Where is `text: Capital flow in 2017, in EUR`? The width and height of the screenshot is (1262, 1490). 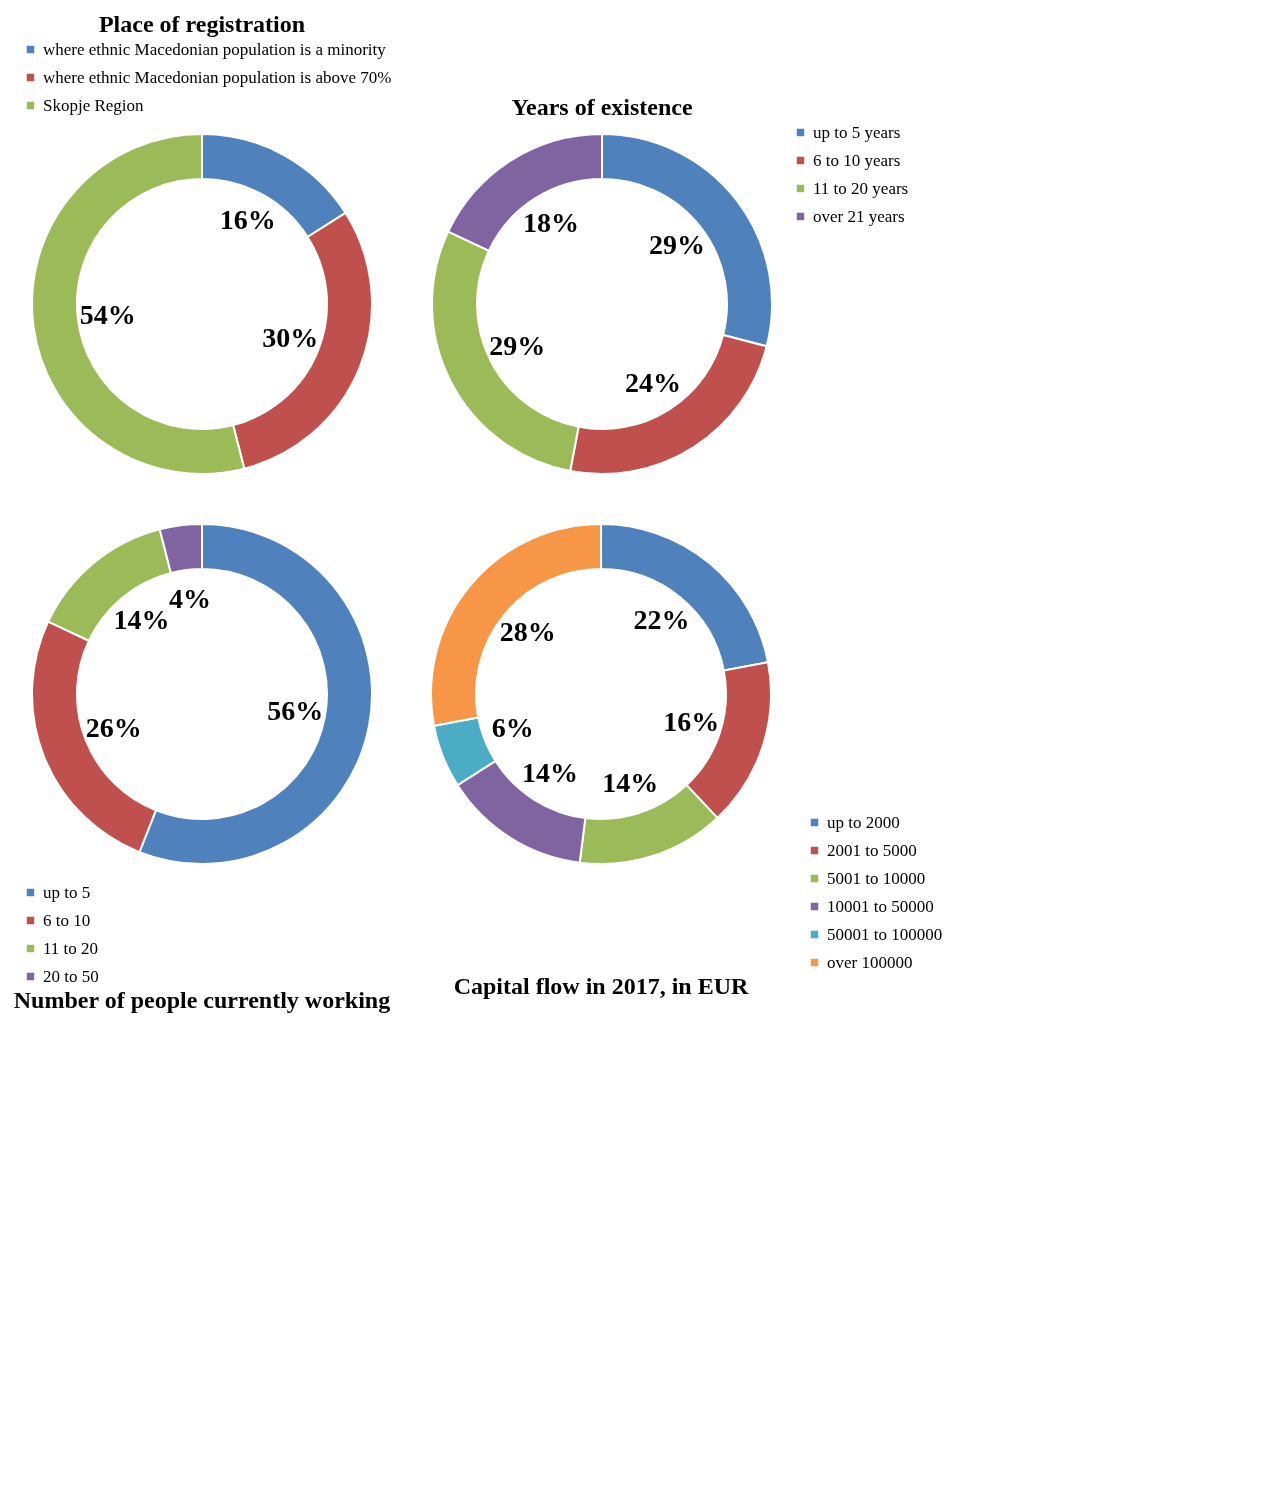 text: Capital flow in 2017, in EUR is located at coordinates (601, 986).